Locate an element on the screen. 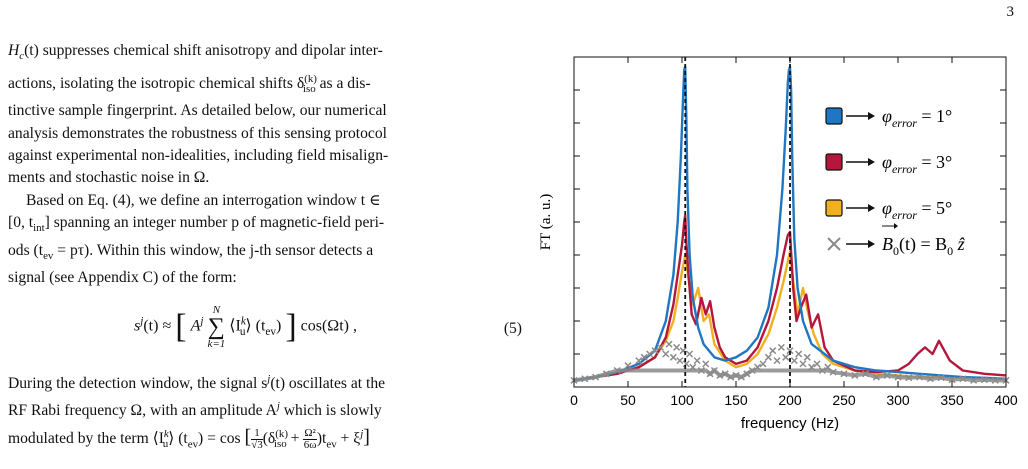  legend-entry-2: φerror = 3° is located at coordinates (888, 164).